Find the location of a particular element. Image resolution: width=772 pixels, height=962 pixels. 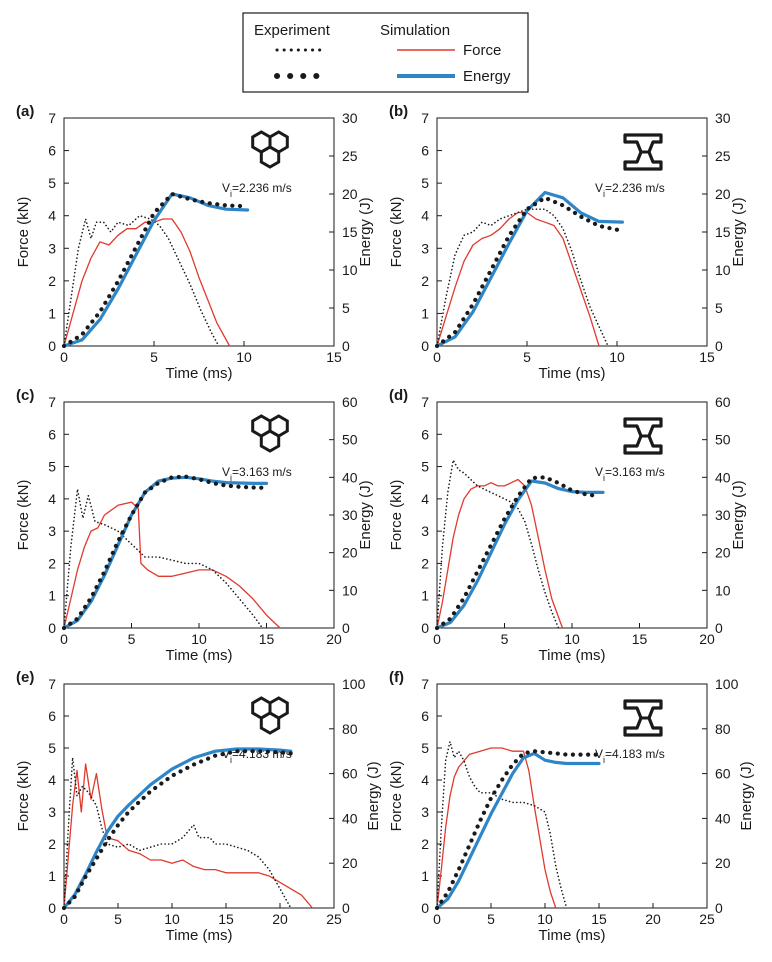

y2-tick-label: 40 is located at coordinates (350, 818).